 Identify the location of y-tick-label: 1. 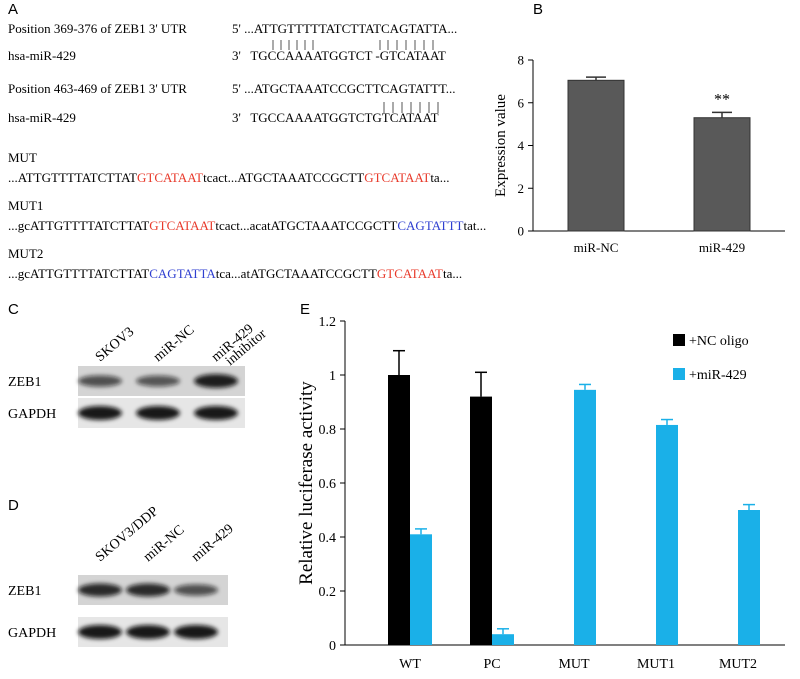
(332, 376).